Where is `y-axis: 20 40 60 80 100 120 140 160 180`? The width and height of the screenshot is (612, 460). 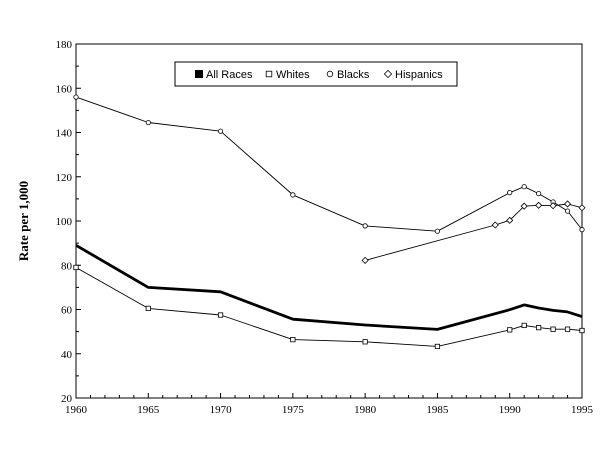
y-axis: 20 40 60 80 100 120 140 160 180 is located at coordinates (68, 222).